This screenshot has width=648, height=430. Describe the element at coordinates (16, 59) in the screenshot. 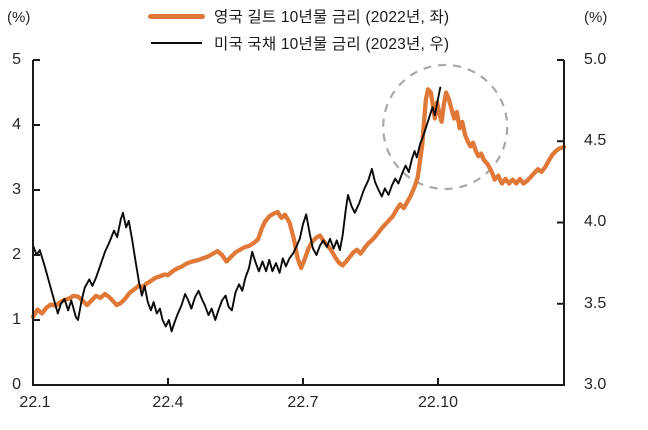

I see `left-axis-tick-label-5: 5` at that location.